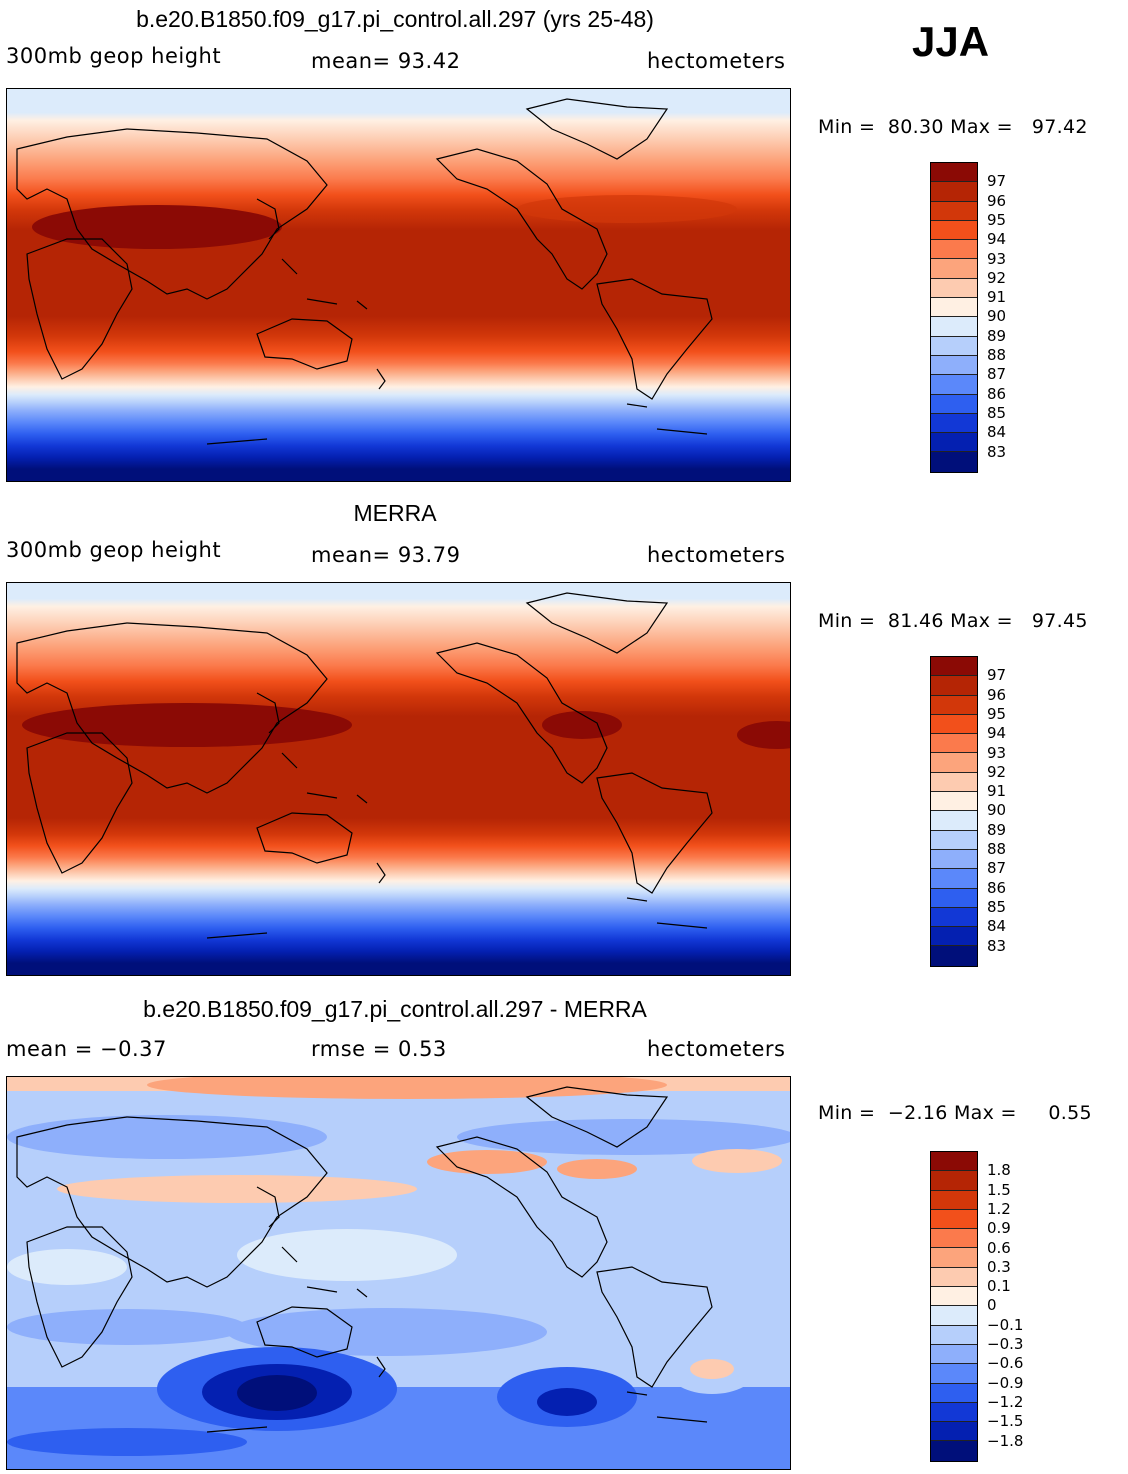 Image resolution: width=1128 pixels, height=1474 pixels. Describe the element at coordinates (999, 1266) in the screenshot. I see `colorbar-tick-label: 0.3` at that location.